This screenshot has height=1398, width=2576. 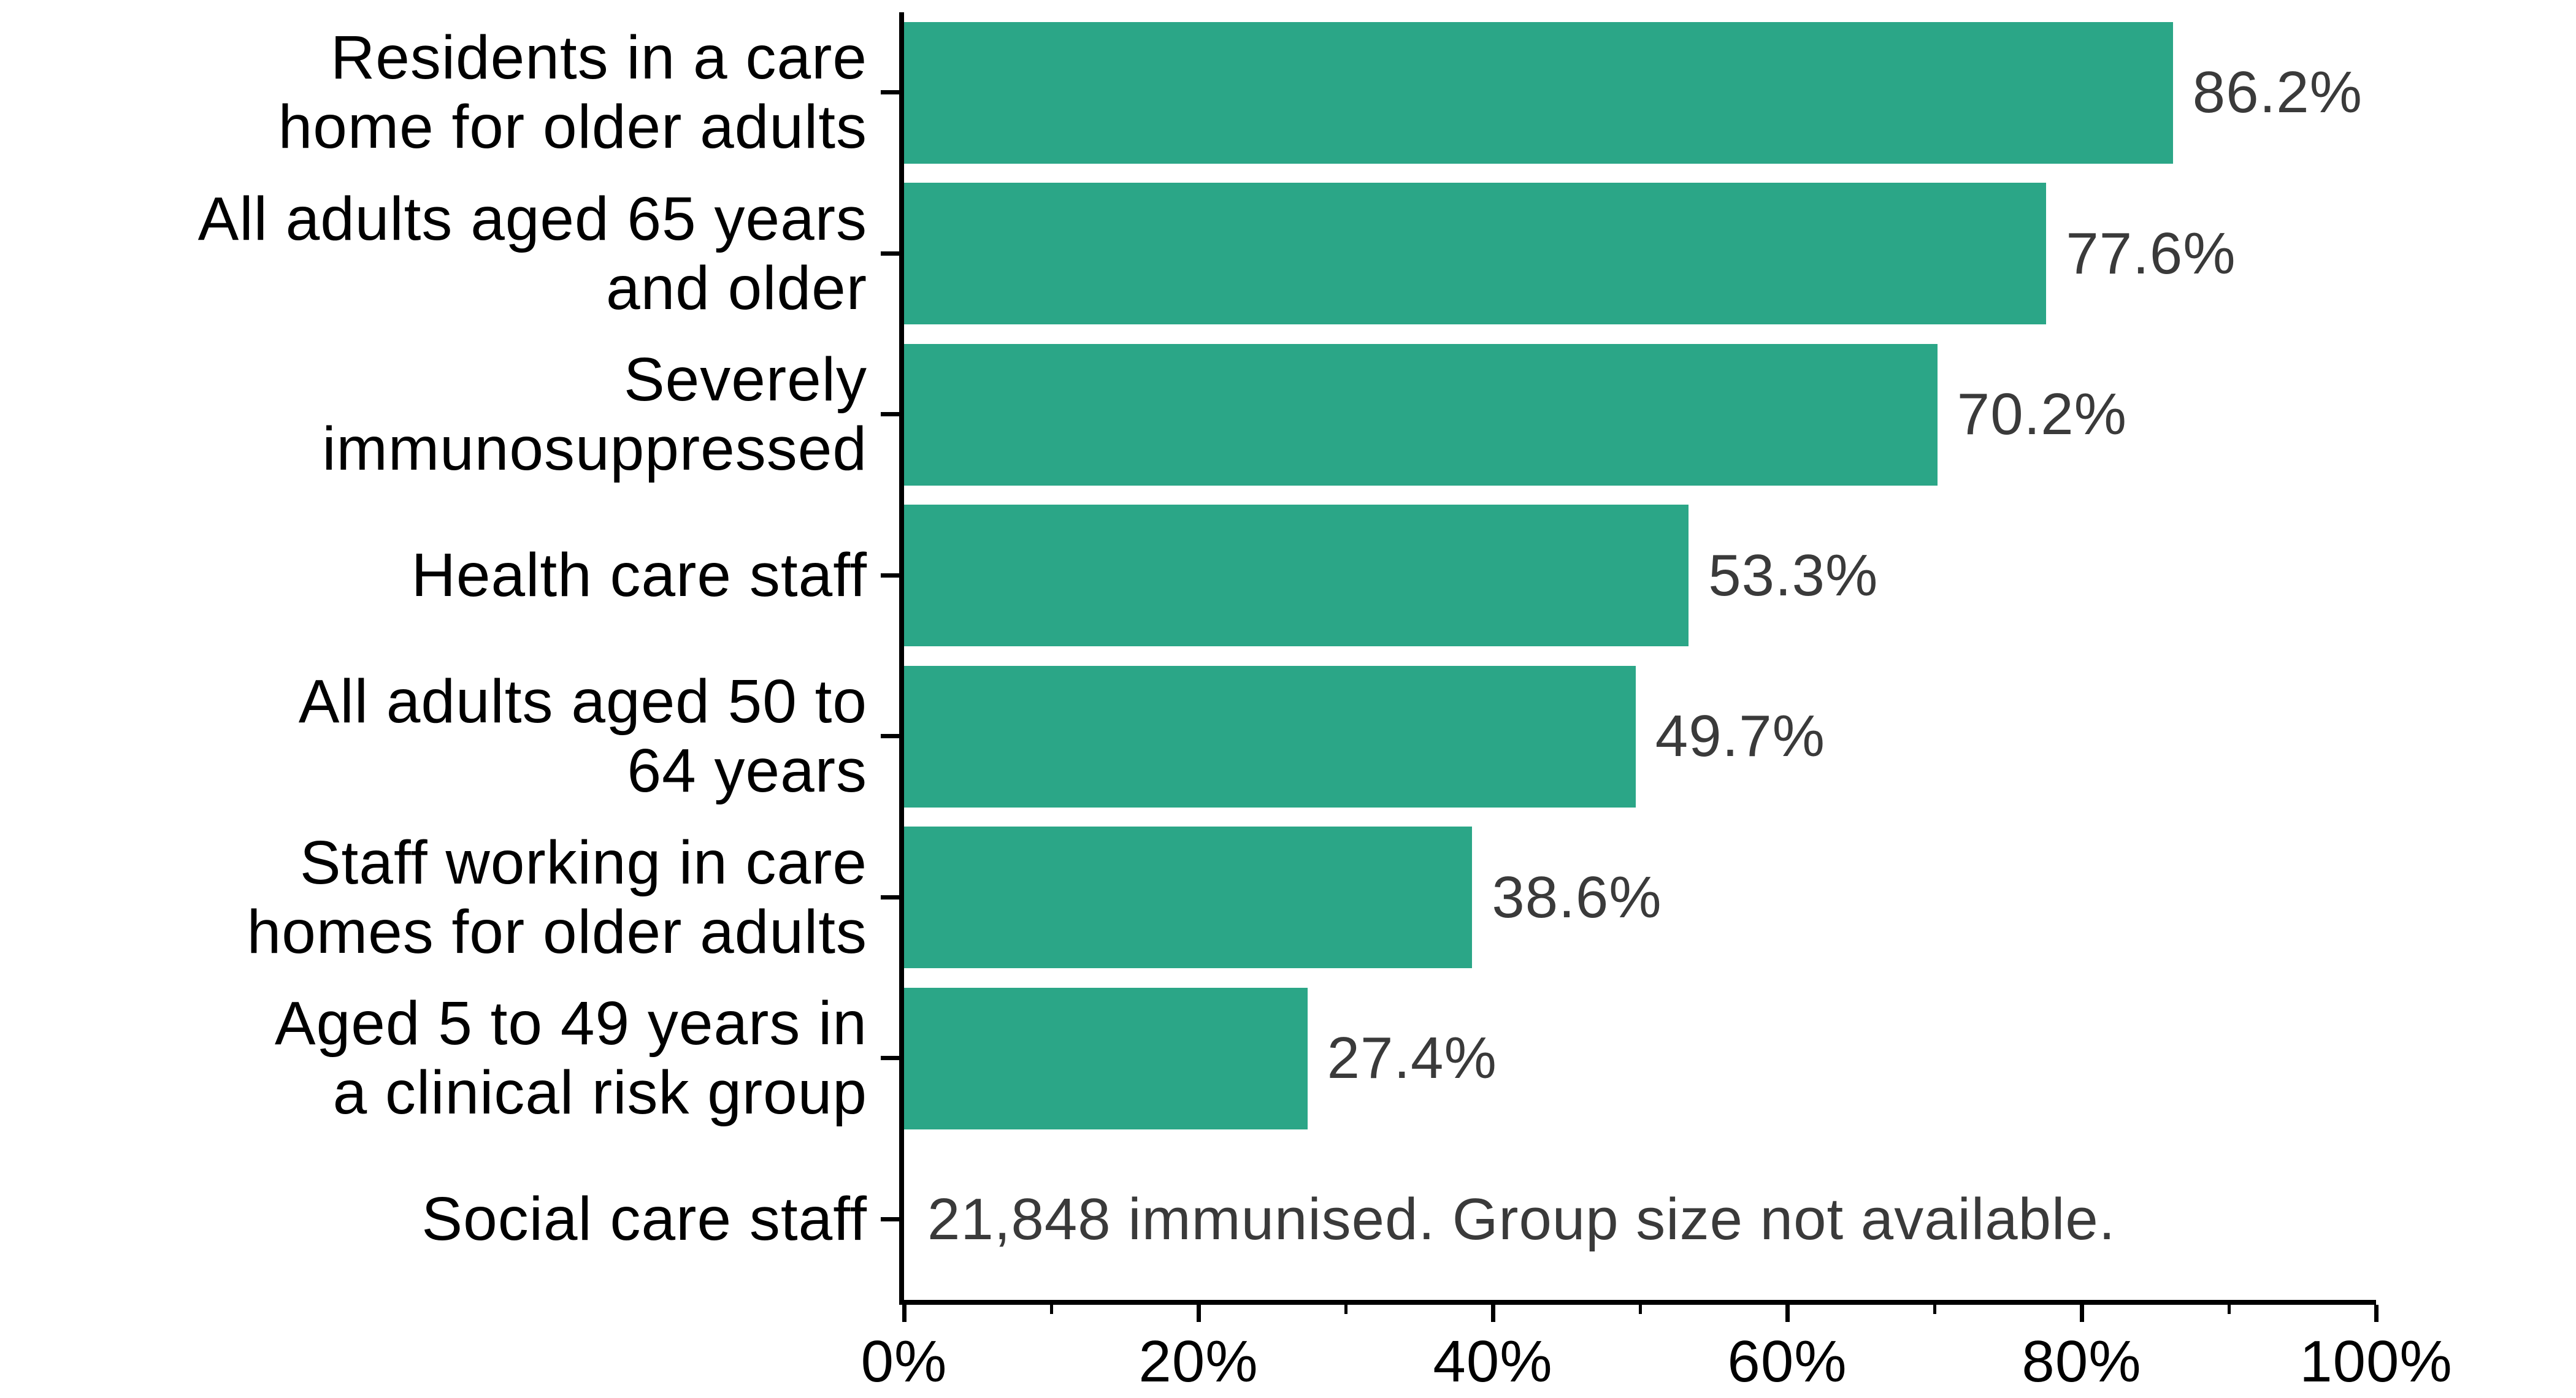 I want to click on bar-row: 38.6%, so click(x=1640, y=898).